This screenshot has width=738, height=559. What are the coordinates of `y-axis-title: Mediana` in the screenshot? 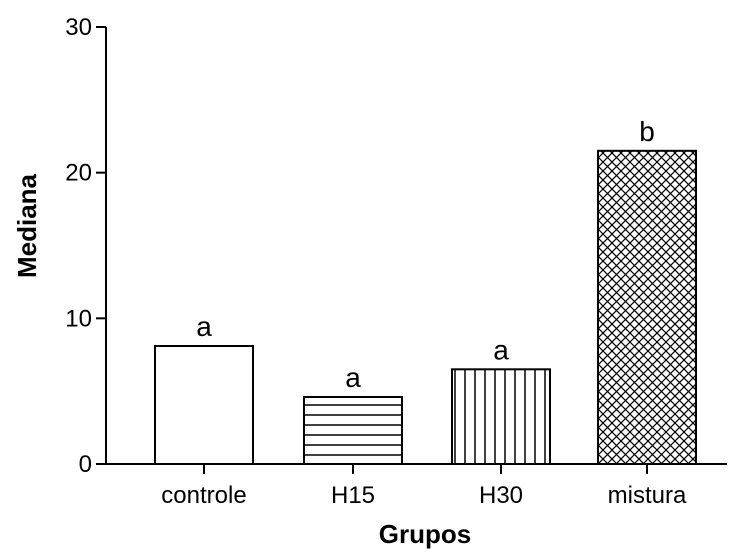 It's located at (27, 225).